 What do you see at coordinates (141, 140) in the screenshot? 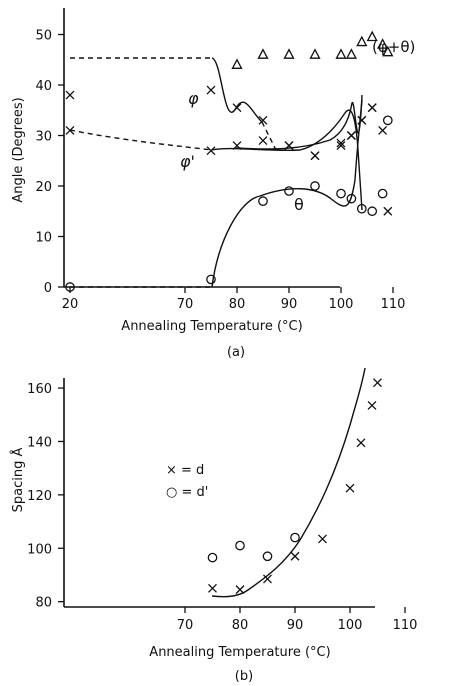
I see `phi-prime-curve-dashed` at bounding box center [141, 140].